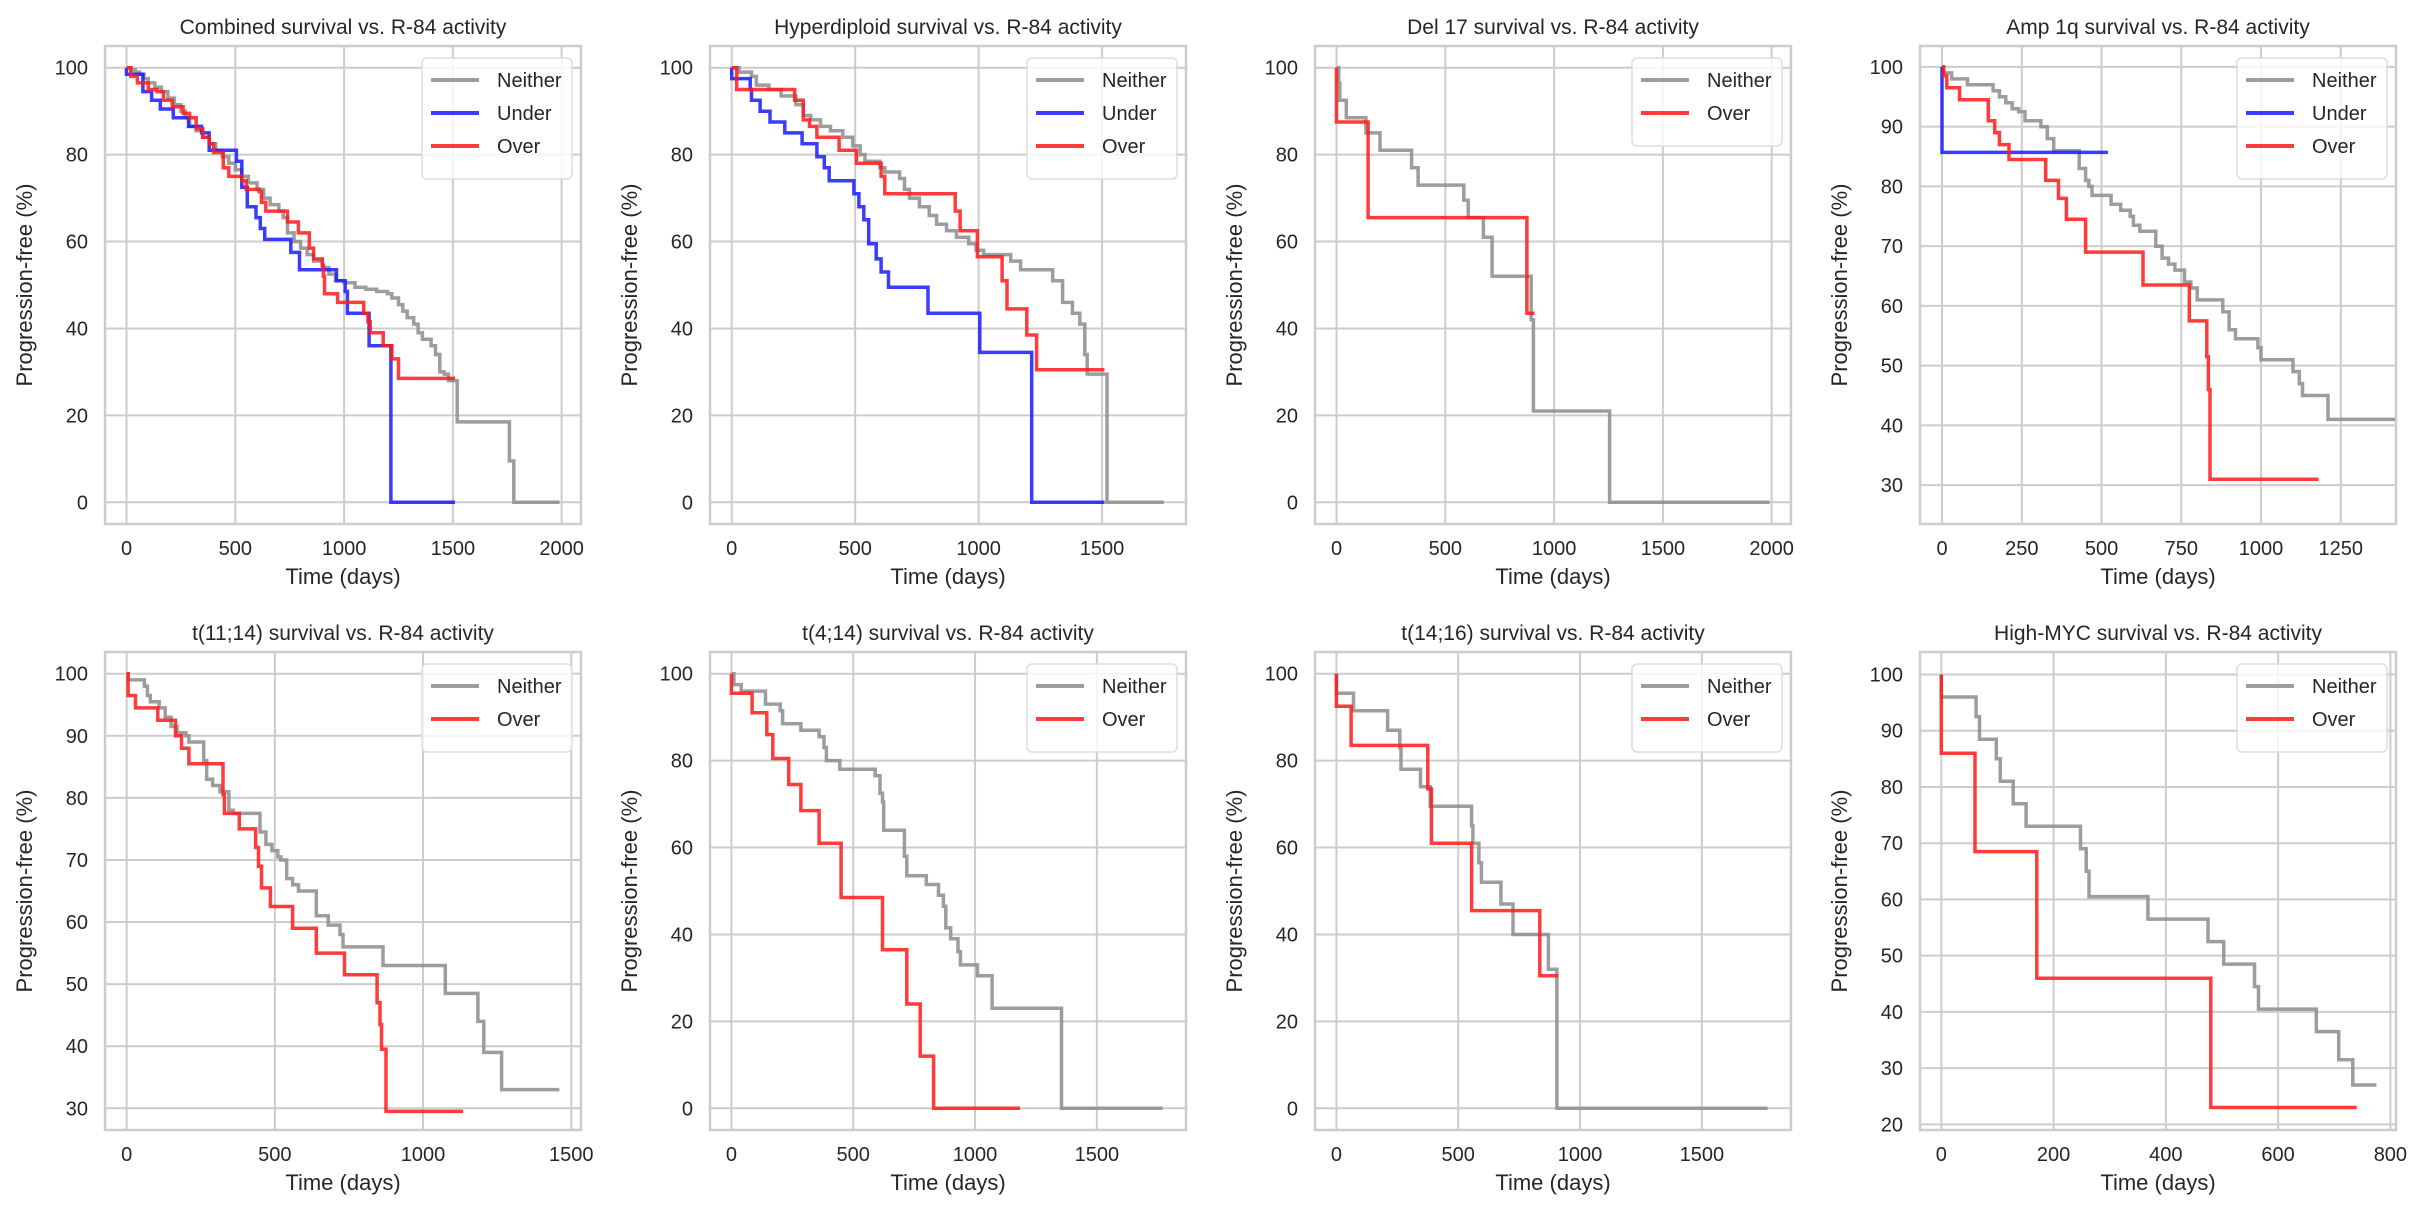 The image size is (2418, 1218). What do you see at coordinates (561, 549) in the screenshot?
I see `x-tick-label: 2000` at bounding box center [561, 549].